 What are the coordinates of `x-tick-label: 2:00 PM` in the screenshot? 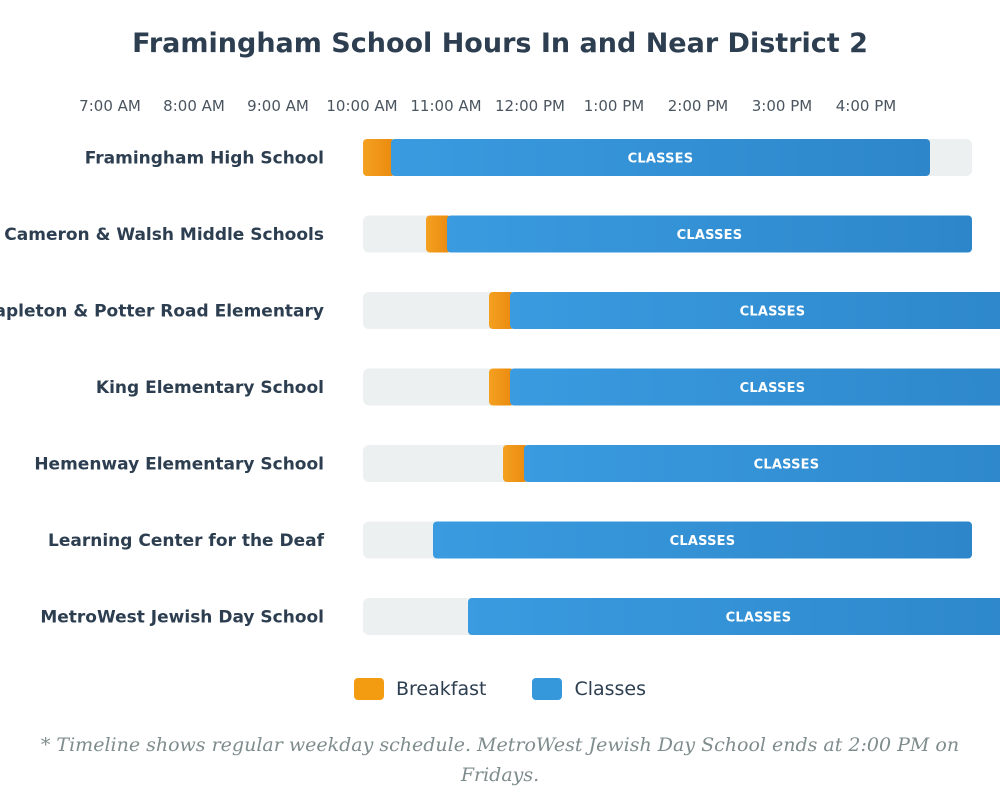 It's located at (698, 106).